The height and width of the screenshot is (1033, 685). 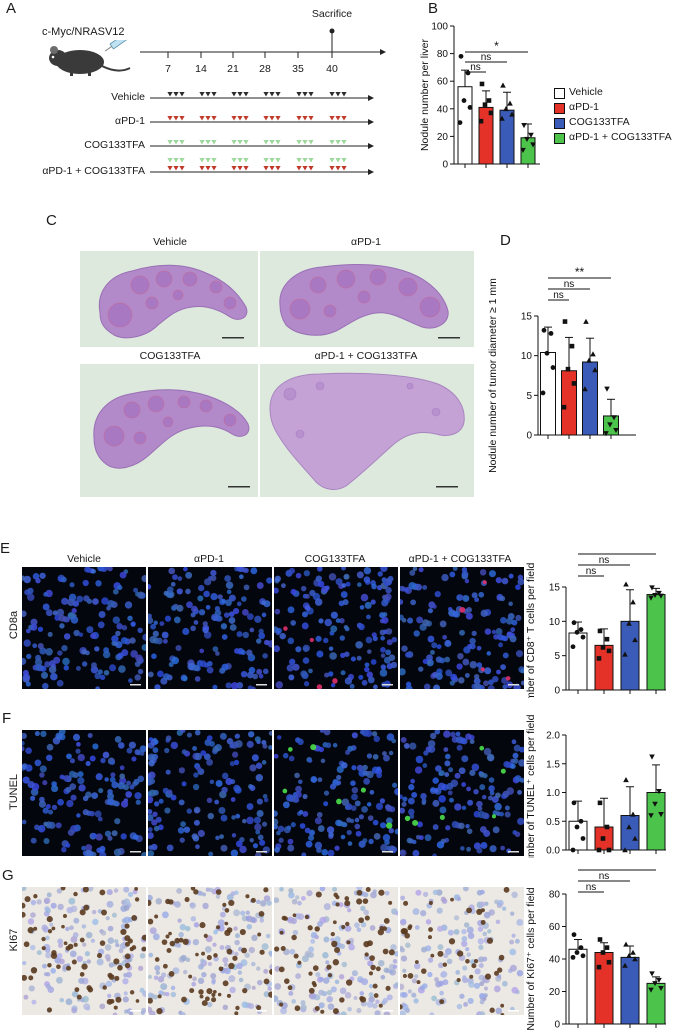 I want to click on he-title: αPD-1 + COG133TFA, so click(x=366, y=356).